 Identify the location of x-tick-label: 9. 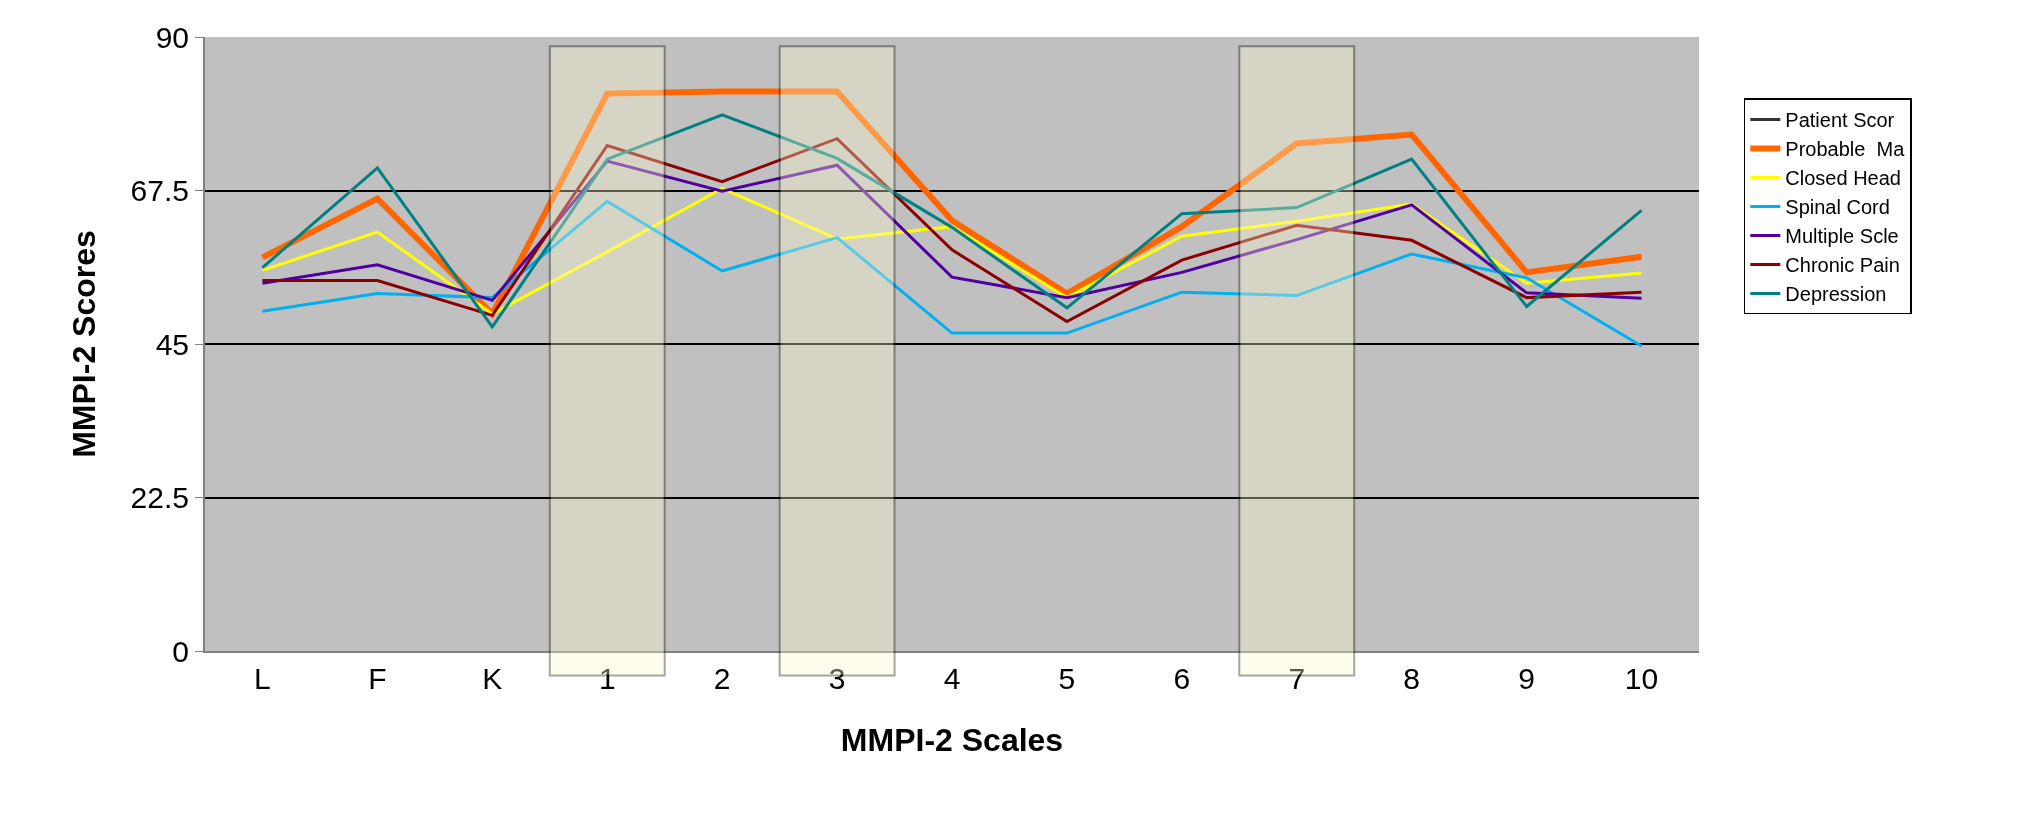
(1526, 678).